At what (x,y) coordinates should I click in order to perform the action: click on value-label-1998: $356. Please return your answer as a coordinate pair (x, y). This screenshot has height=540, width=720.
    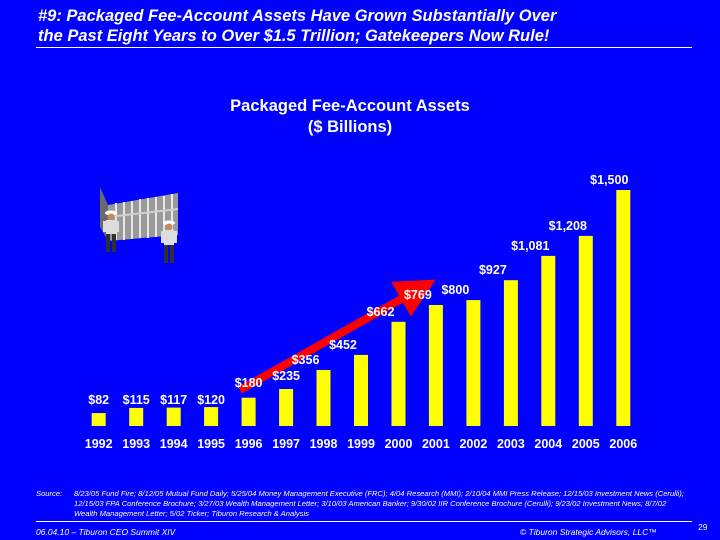
    Looking at the image, I should click on (306, 360).